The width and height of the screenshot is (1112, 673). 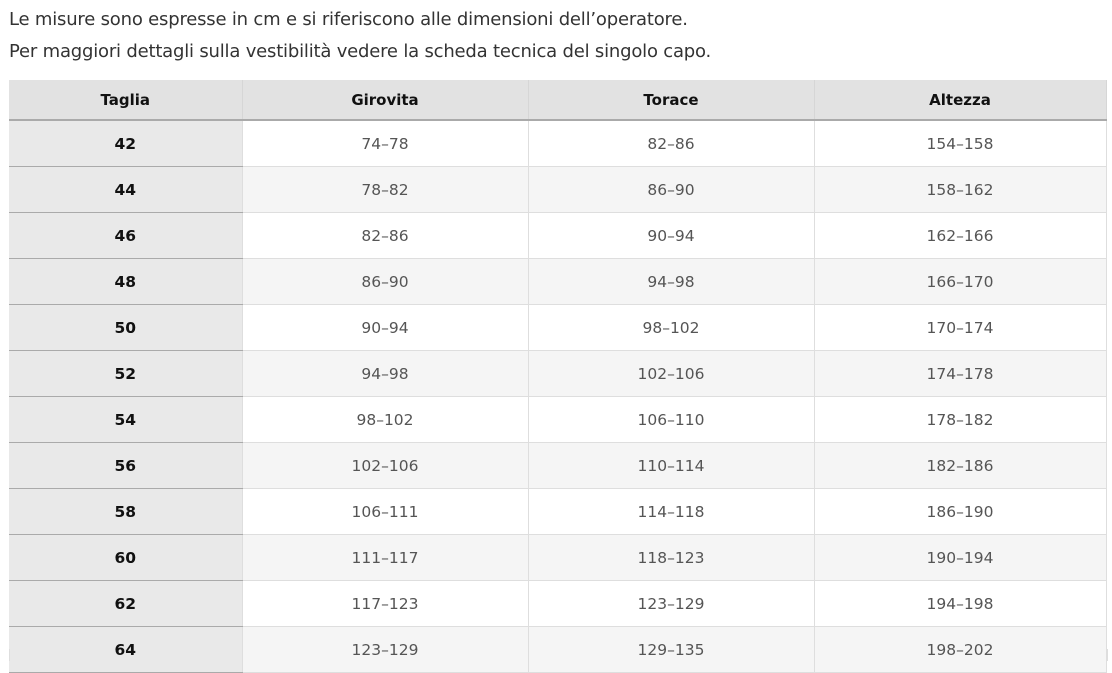 What do you see at coordinates (385, 327) in the screenshot?
I see `cell-waist: 90–94` at bounding box center [385, 327].